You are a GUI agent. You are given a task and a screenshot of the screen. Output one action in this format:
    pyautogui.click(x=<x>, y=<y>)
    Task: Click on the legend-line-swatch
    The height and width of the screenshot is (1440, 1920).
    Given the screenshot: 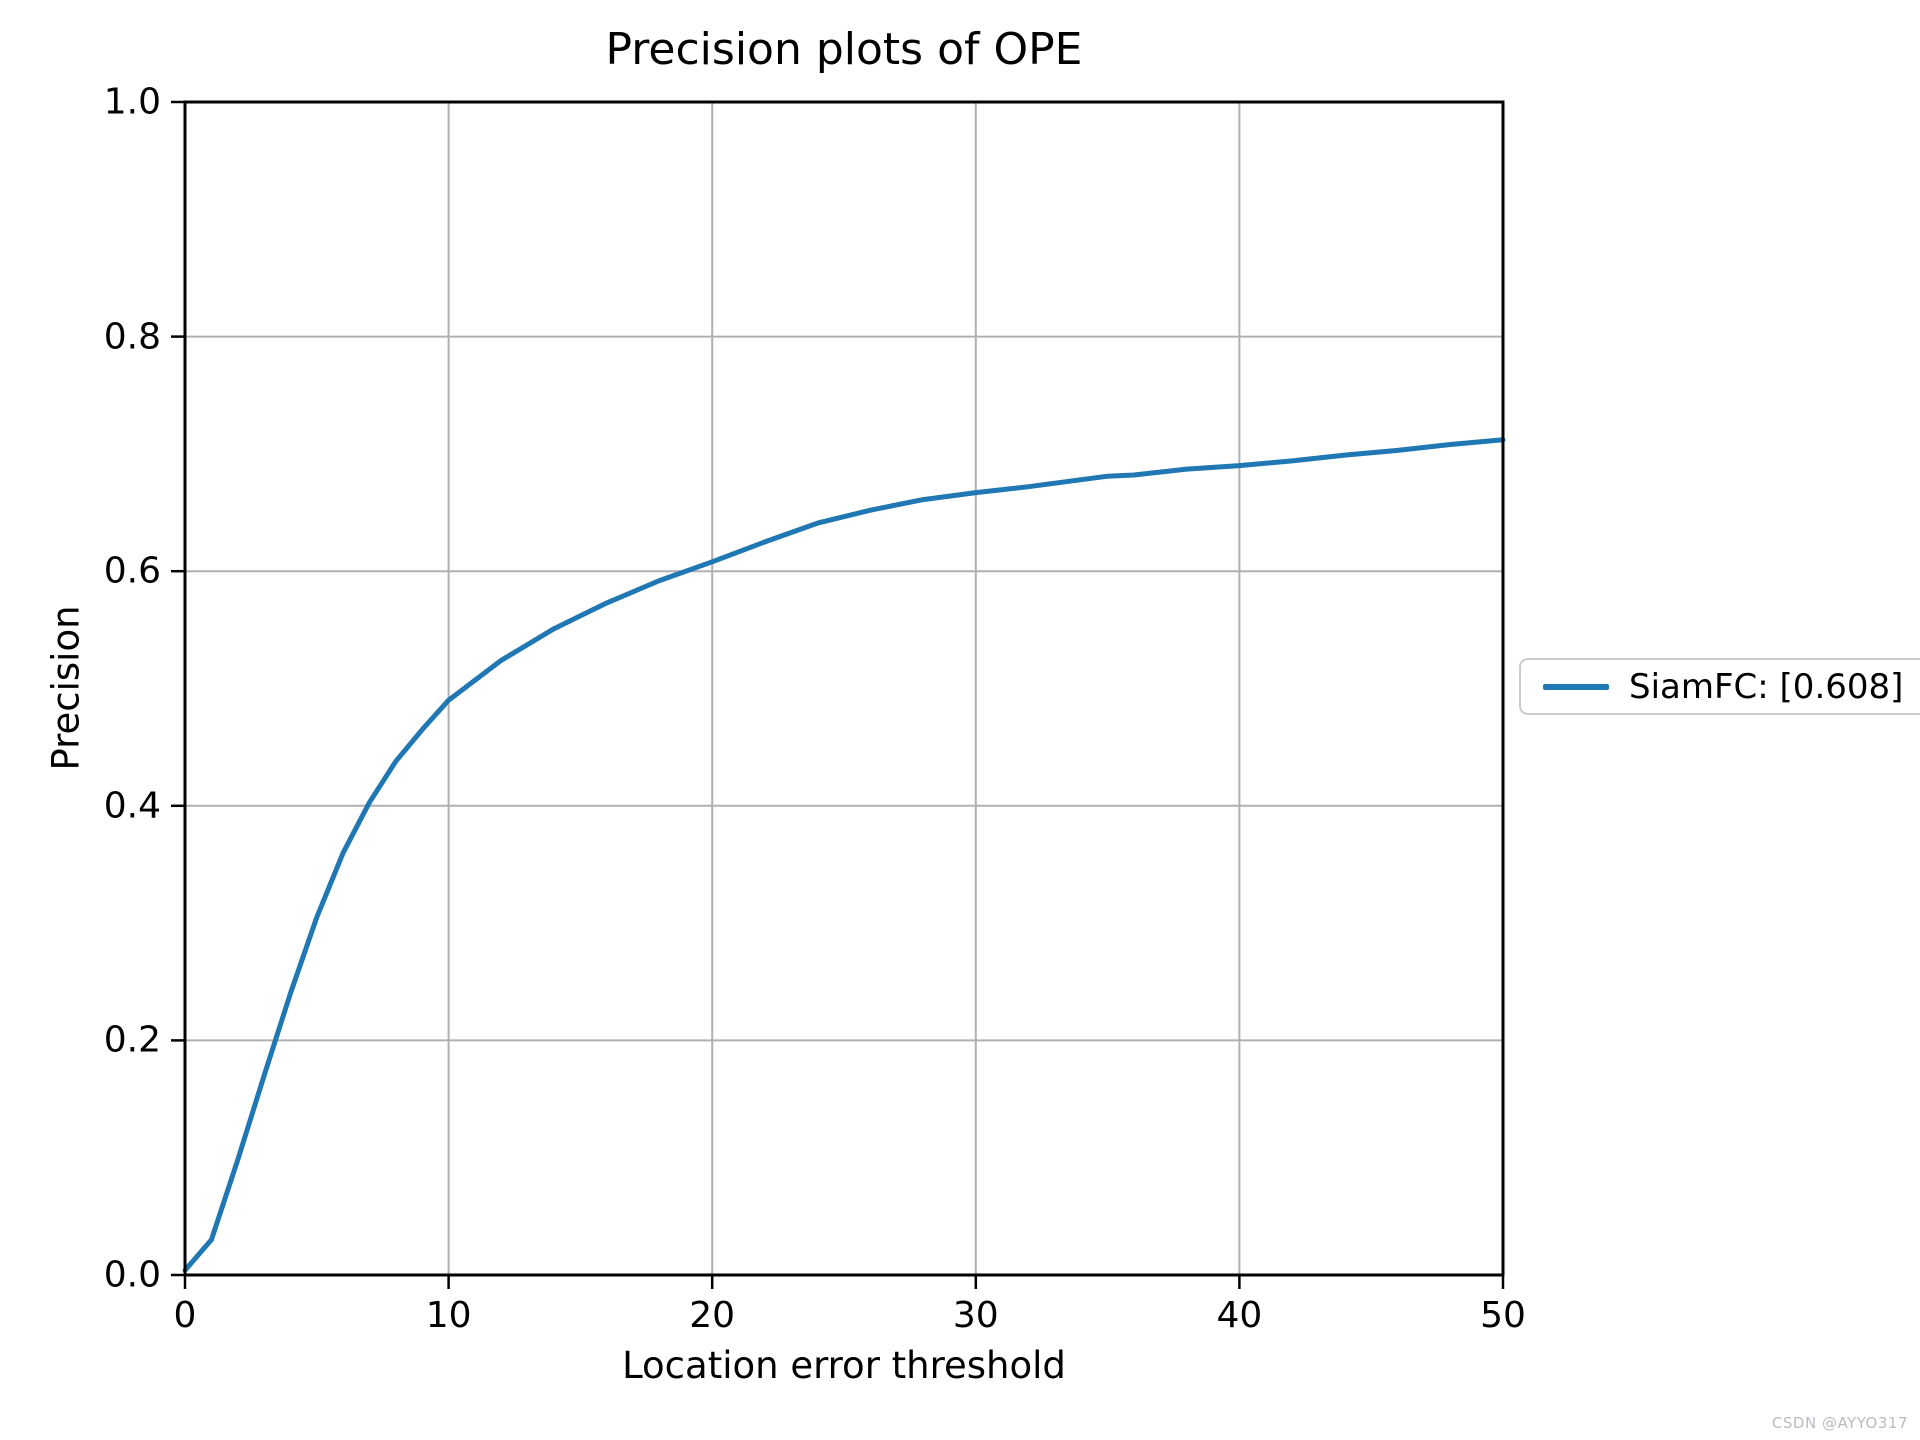 What is the action you would take?
    pyautogui.click(x=1576, y=686)
    